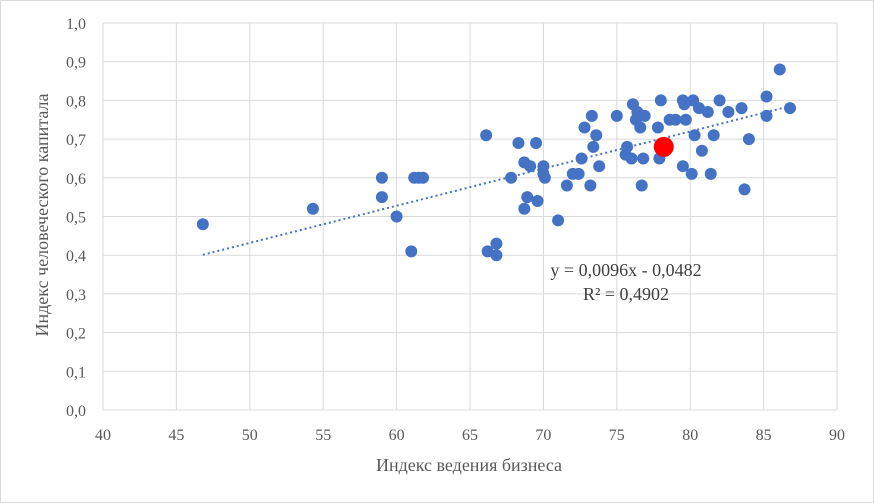 The image size is (874, 503). What do you see at coordinates (76, 140) in the screenshot?
I see `y-tick-label: 0,7` at bounding box center [76, 140].